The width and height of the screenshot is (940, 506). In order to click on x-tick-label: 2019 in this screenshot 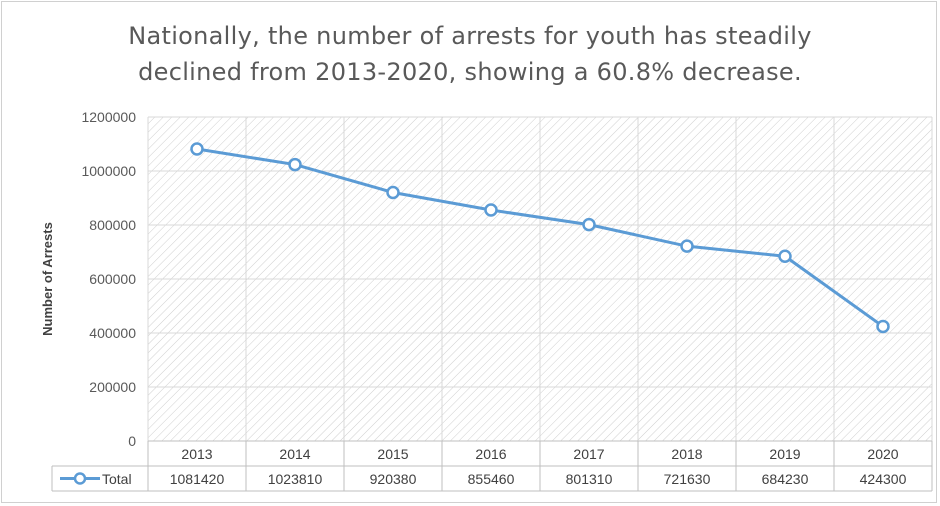, I will do `click(784, 454)`.